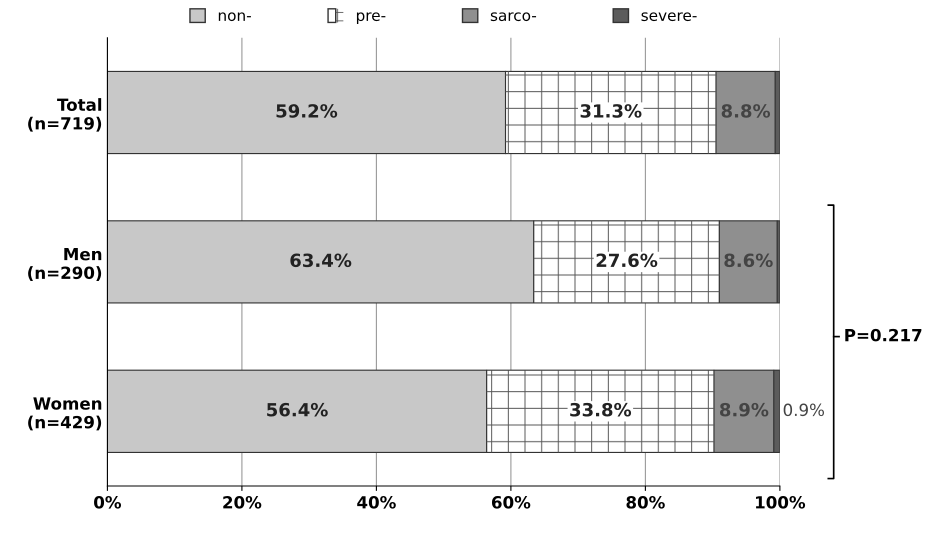 This screenshot has width=934, height=540. Describe the element at coordinates (669, 17) in the screenshot. I see `legend-label: severe-` at that location.